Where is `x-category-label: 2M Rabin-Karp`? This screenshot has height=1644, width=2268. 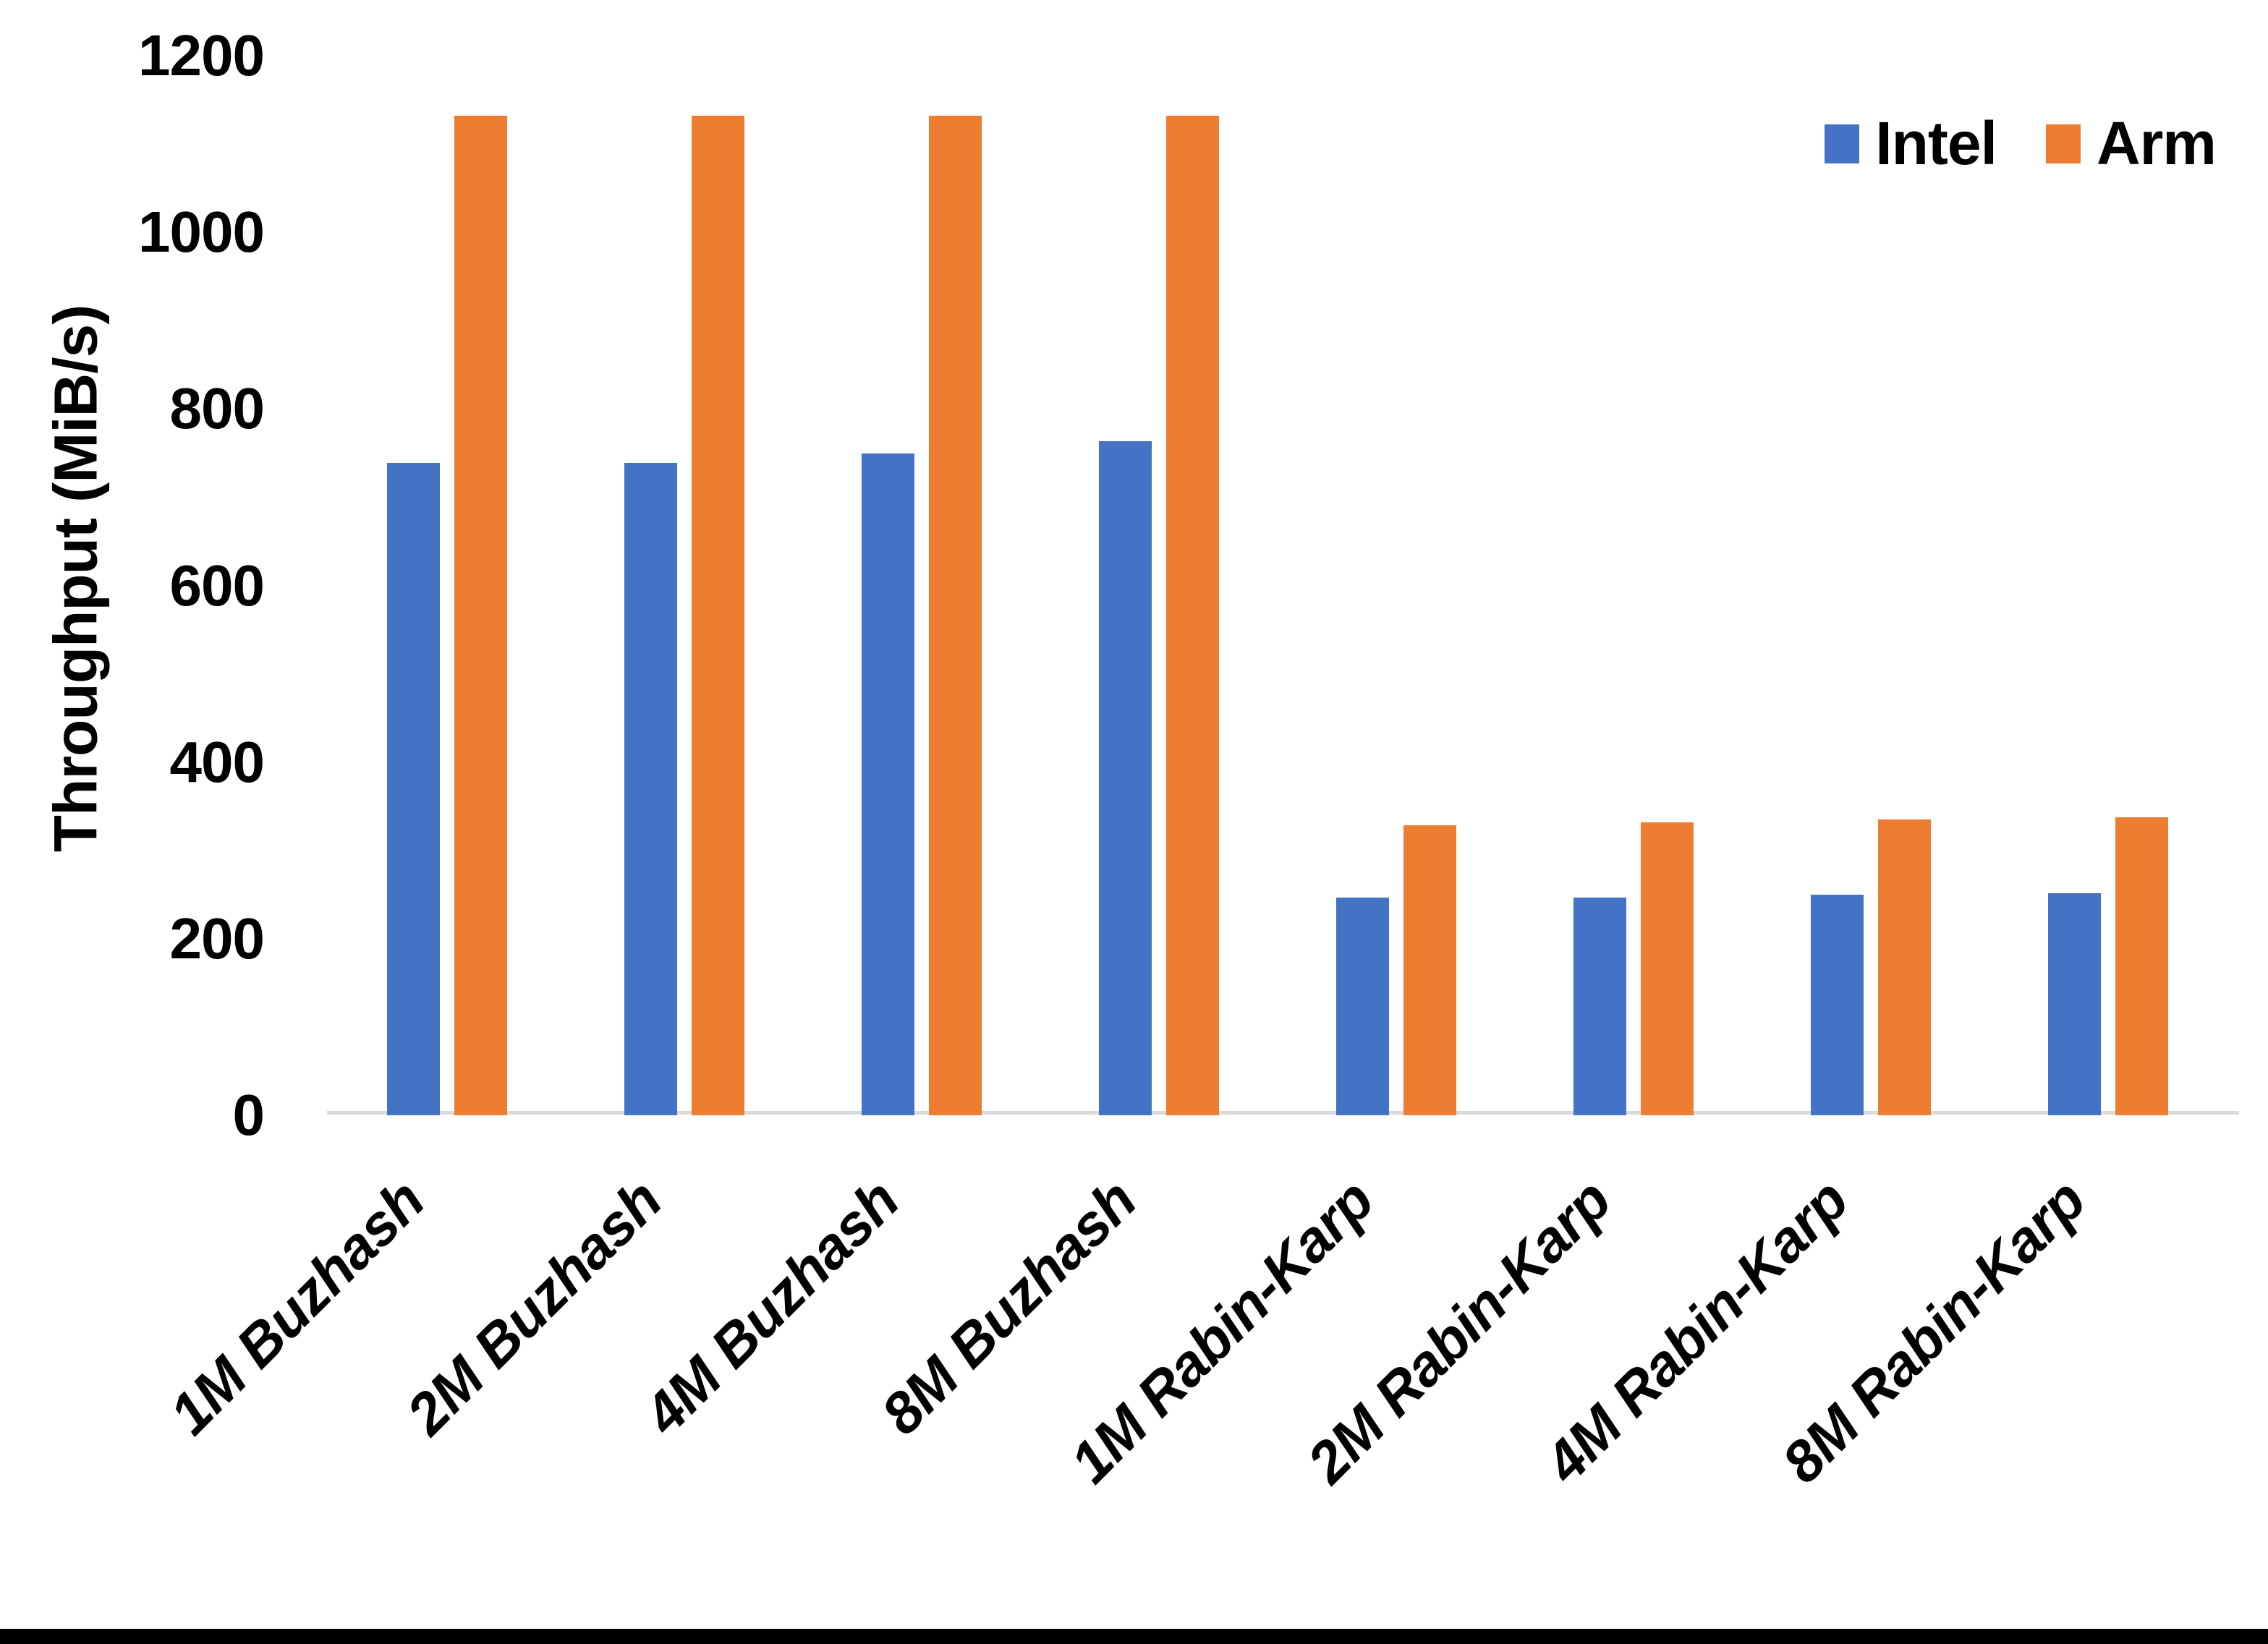 x-category-label: 2M Rabin-Karp is located at coordinates (1459, 1331).